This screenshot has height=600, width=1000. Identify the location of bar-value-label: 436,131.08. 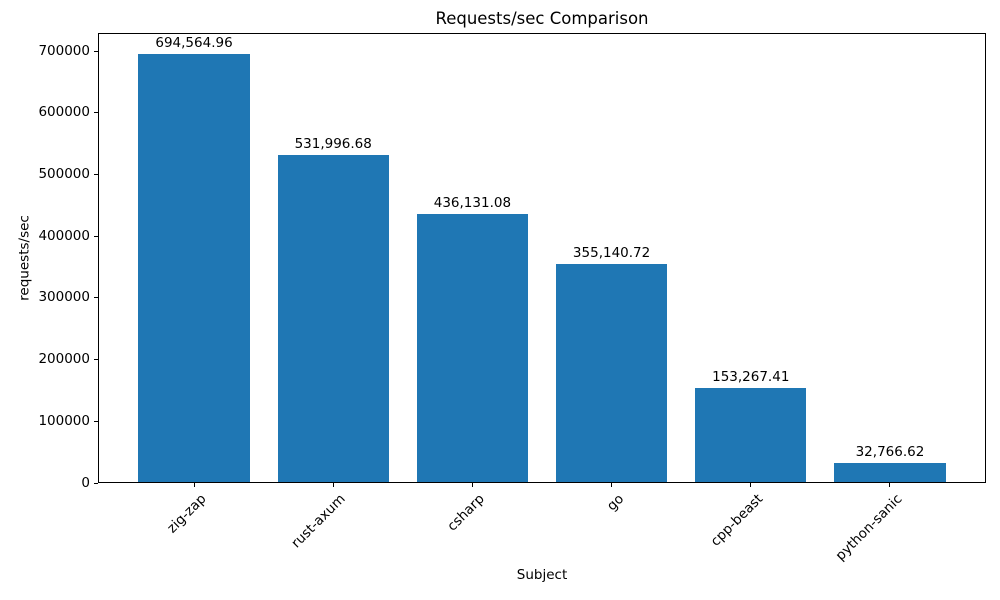
(472, 202).